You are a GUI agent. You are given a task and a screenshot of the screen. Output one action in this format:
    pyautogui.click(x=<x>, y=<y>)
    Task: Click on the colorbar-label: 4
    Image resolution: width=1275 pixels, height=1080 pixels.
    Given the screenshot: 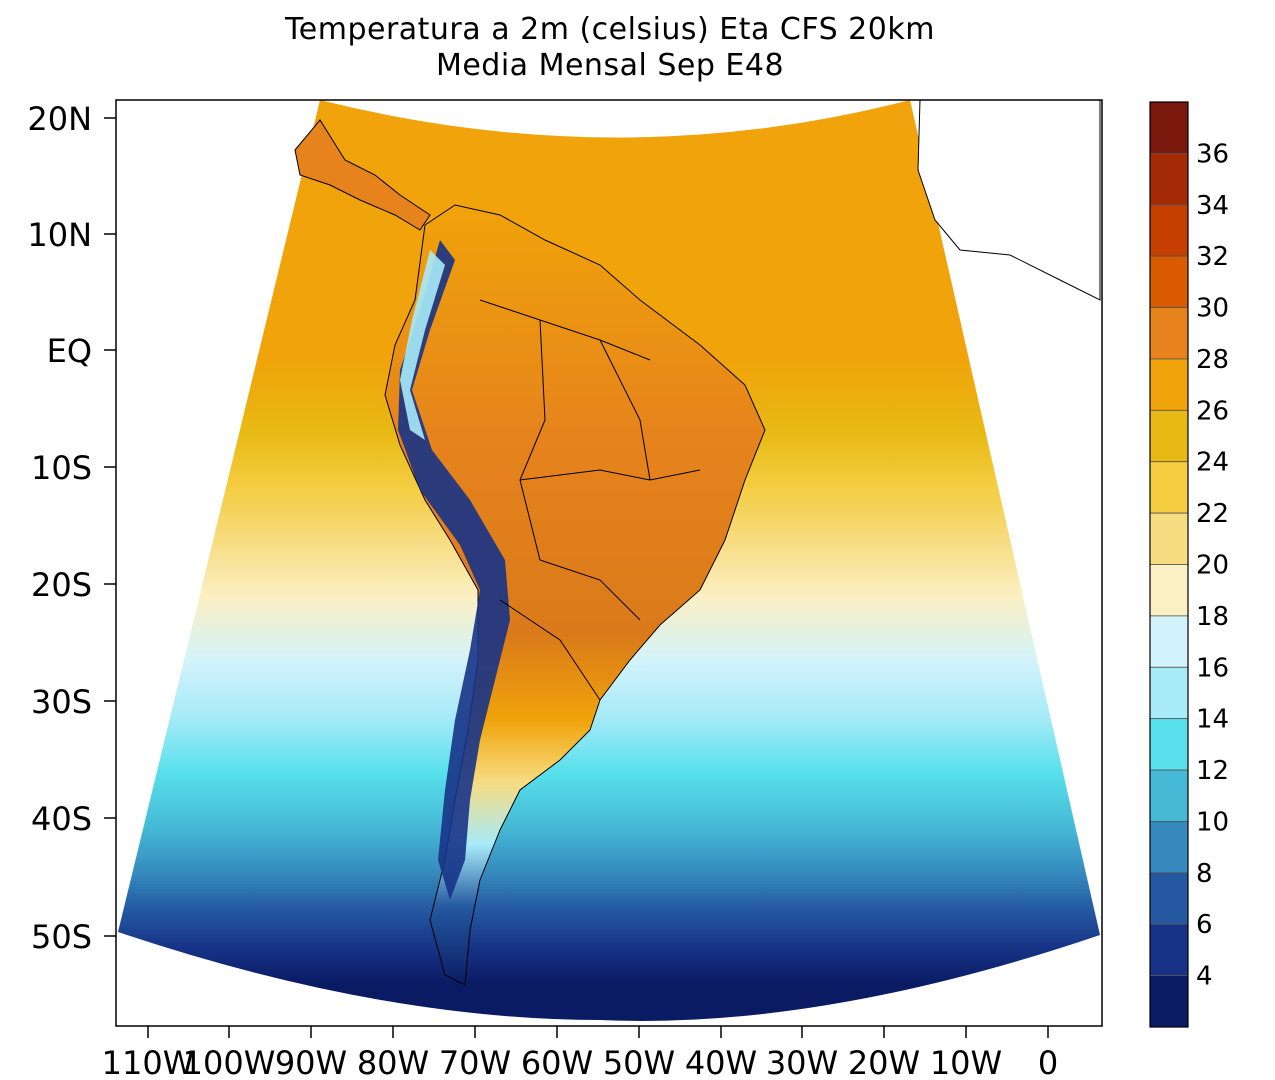 What is the action you would take?
    pyautogui.click(x=1204, y=977)
    